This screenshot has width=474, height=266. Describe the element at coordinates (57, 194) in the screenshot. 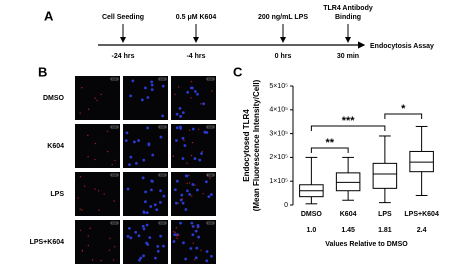

I see `row-label: LPS` at that location.